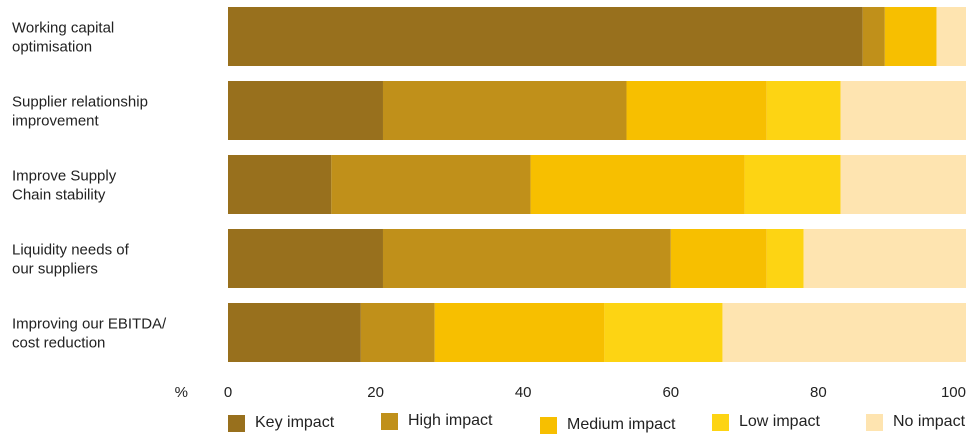  Describe the element at coordinates (953, 392) in the screenshot. I see `x-tick-label: 100` at that location.